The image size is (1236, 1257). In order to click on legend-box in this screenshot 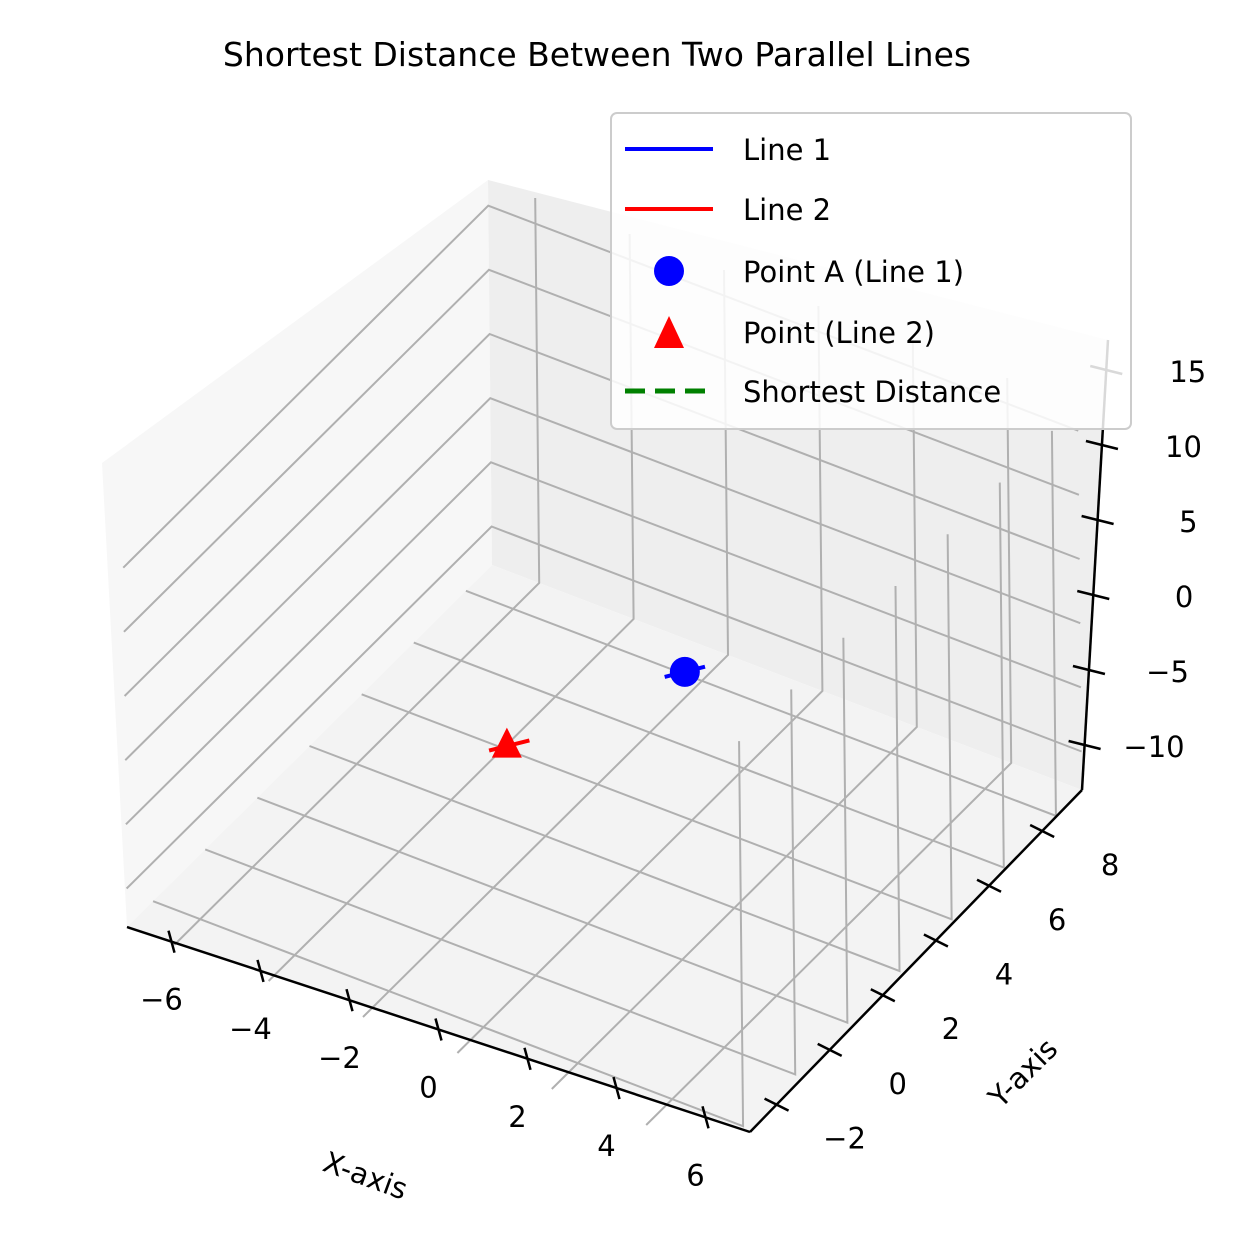, I will do `click(871, 271)`.